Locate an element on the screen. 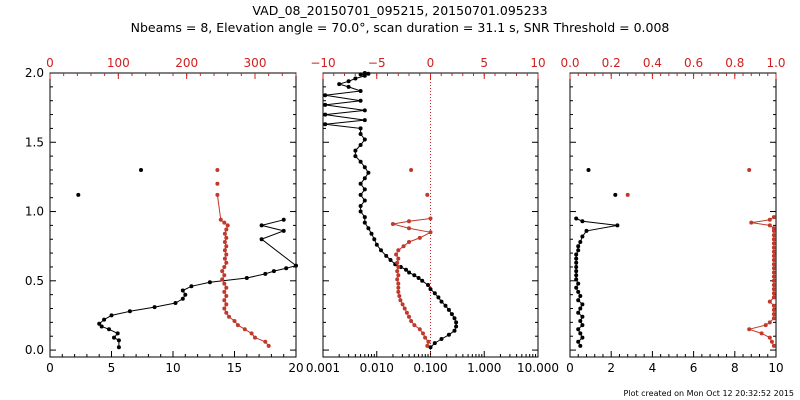 This screenshot has height=400, width=800. top-tick-label: 0 is located at coordinates (50, 63).